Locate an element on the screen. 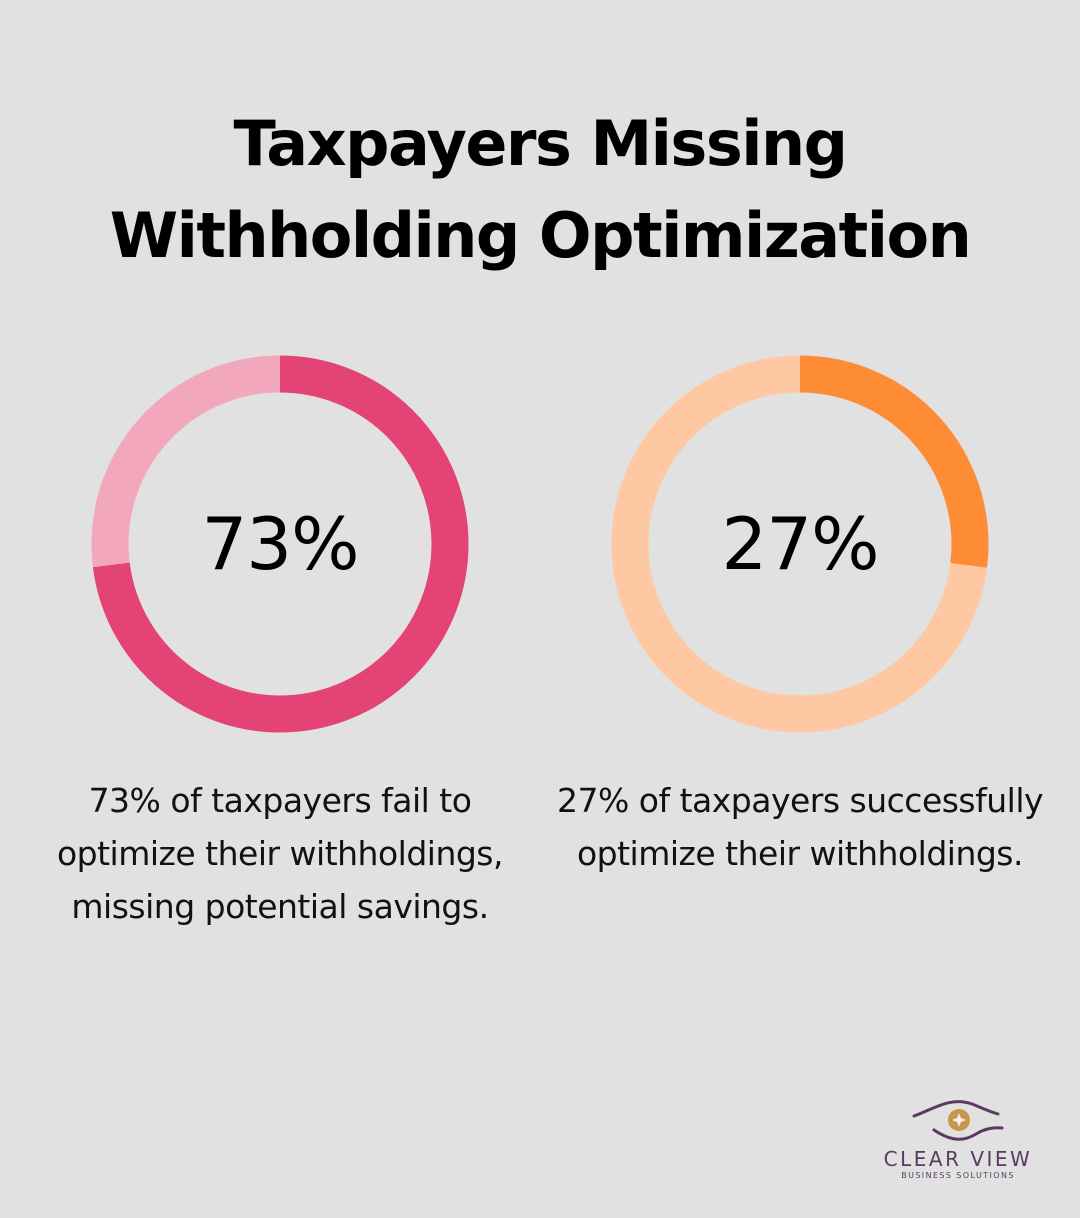  donut-chart-fail: 73% is located at coordinates (280, 544).